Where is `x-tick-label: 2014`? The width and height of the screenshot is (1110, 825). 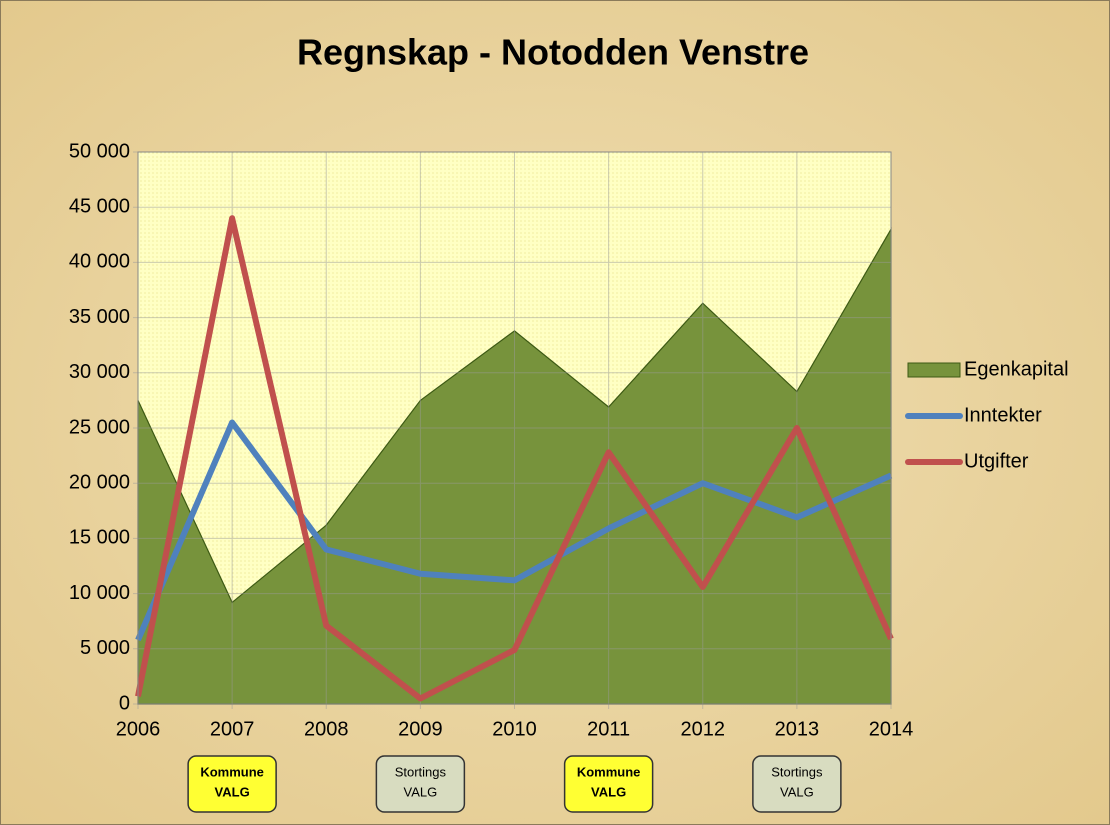 x-tick-label: 2014 is located at coordinates (891, 729).